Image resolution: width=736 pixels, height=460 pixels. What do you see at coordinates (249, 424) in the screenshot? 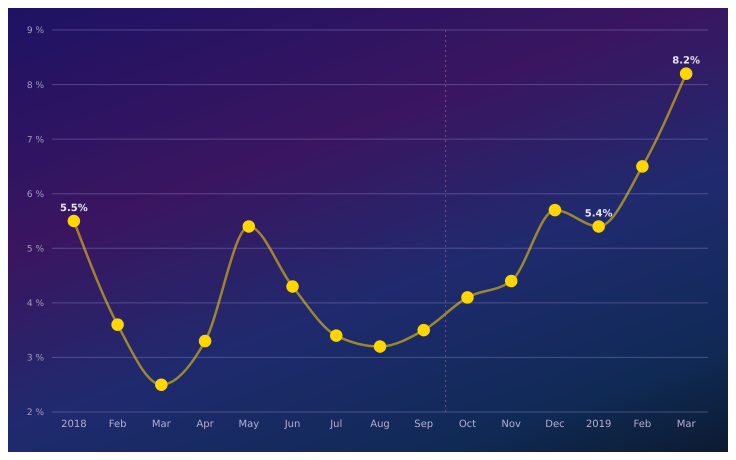
I see `x-tick-label: May` at bounding box center [249, 424].